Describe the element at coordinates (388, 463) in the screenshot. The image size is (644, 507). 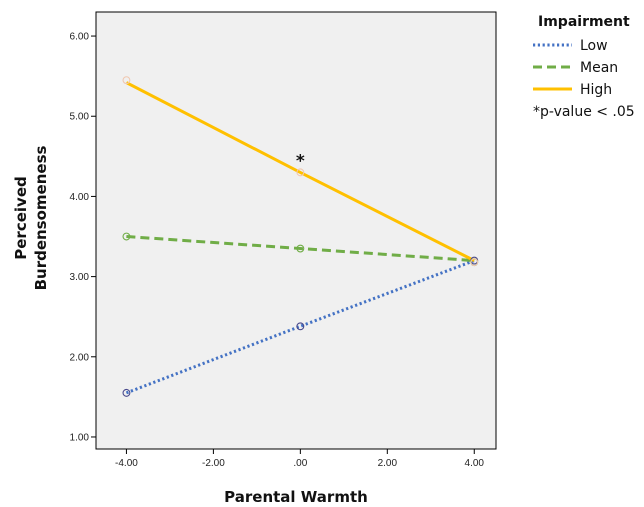
I see `x-tick-label: 2.00` at that location.